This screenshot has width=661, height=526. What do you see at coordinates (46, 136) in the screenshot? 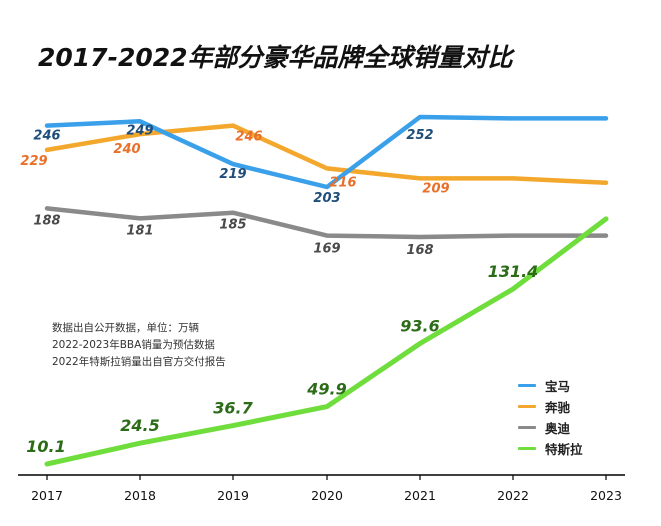
I see `data-label-bmw-2017: 246` at bounding box center [46, 136].